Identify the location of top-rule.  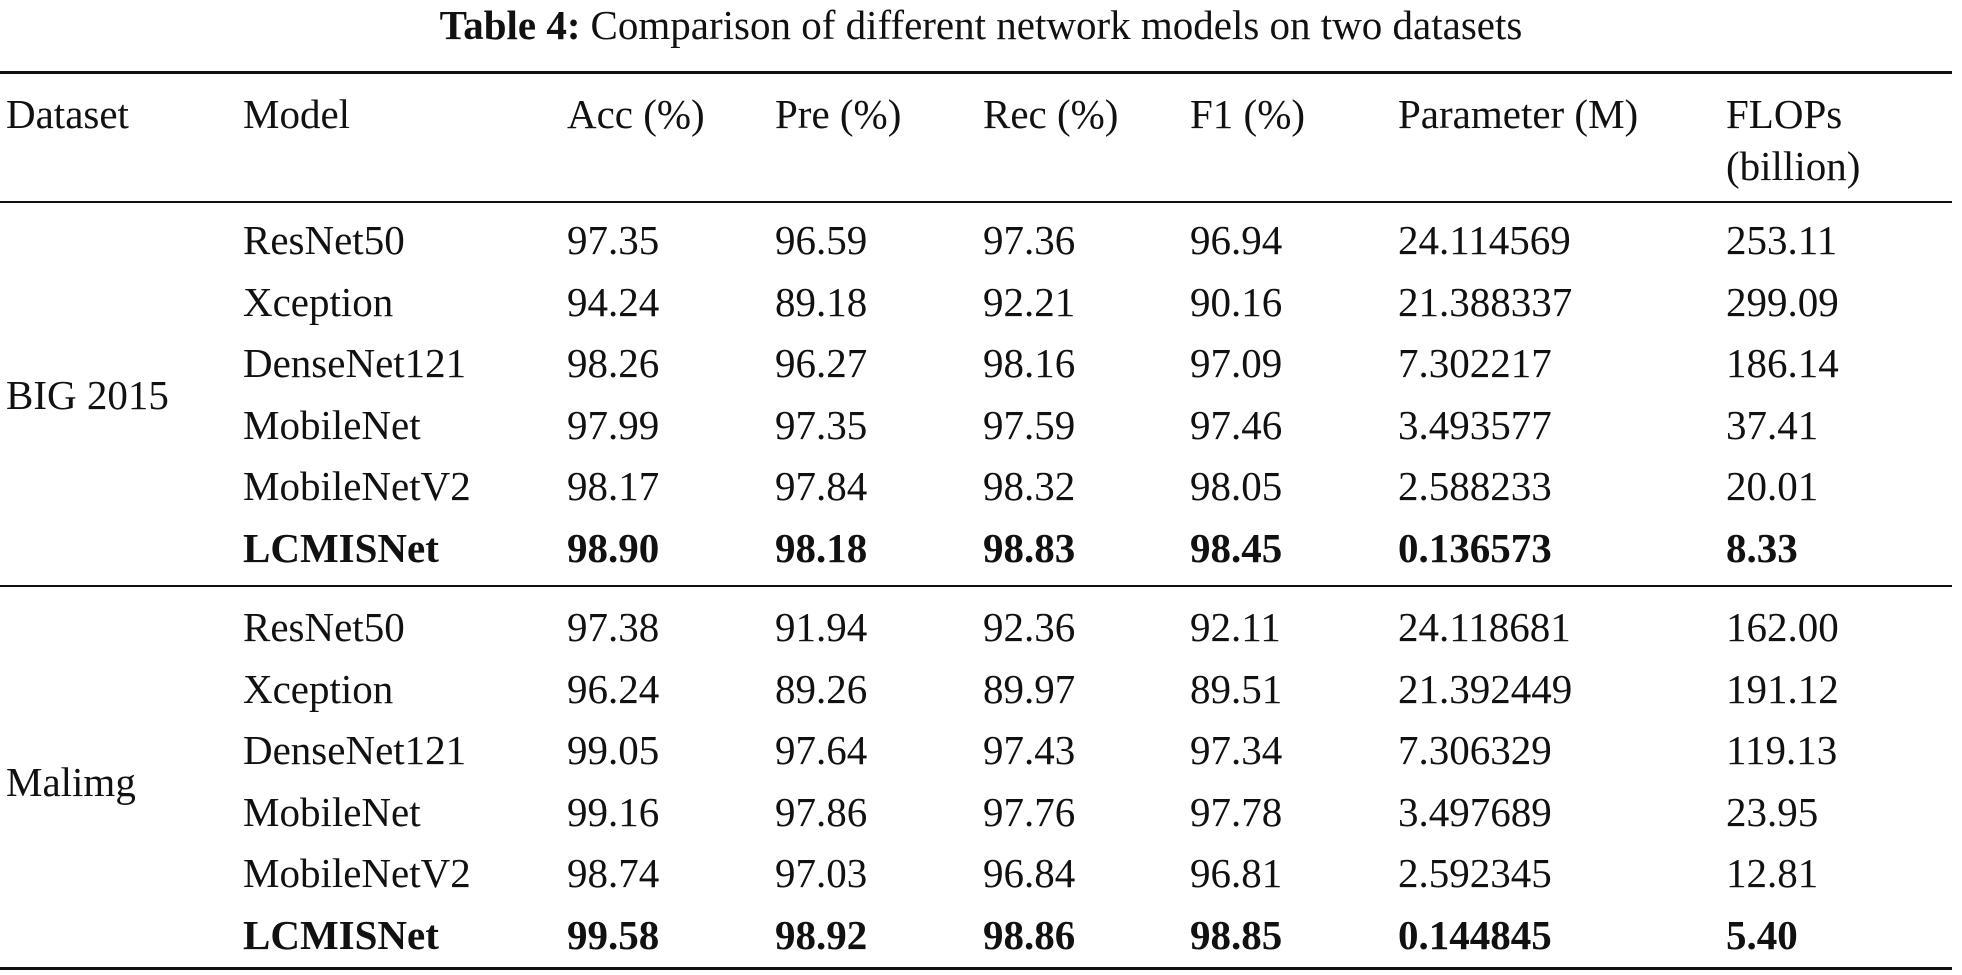
(976, 72).